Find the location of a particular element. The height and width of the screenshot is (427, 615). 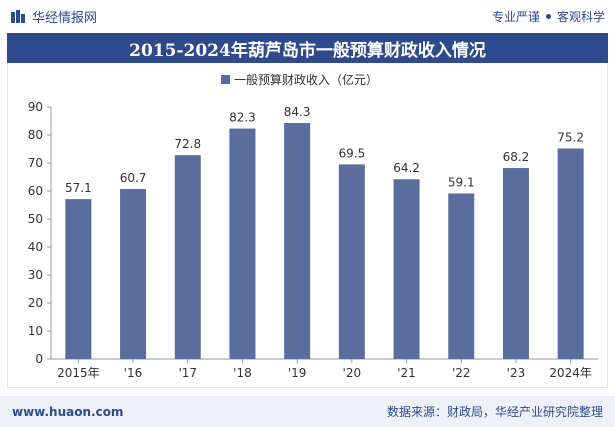

data-label: 64.2 is located at coordinates (406, 168).